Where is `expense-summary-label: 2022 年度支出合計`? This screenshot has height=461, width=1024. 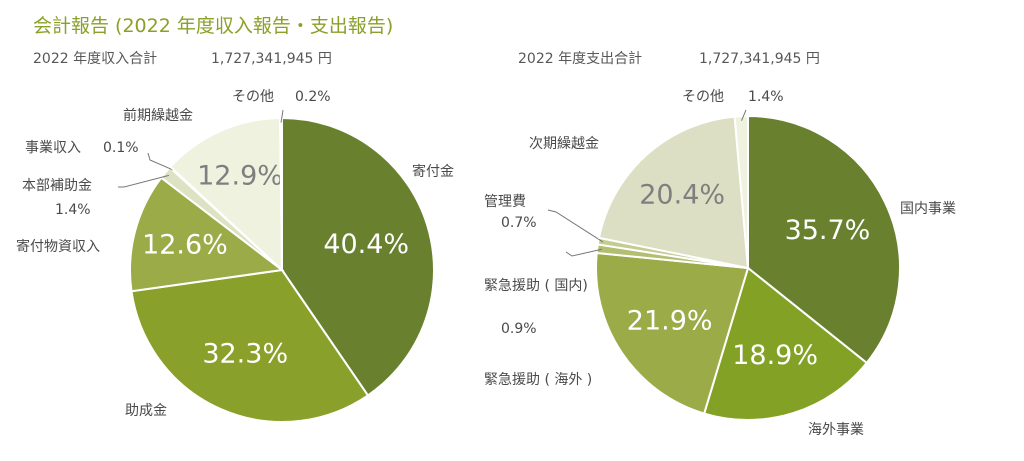
expense-summary-label: 2022 年度支出合計 is located at coordinates (580, 59).